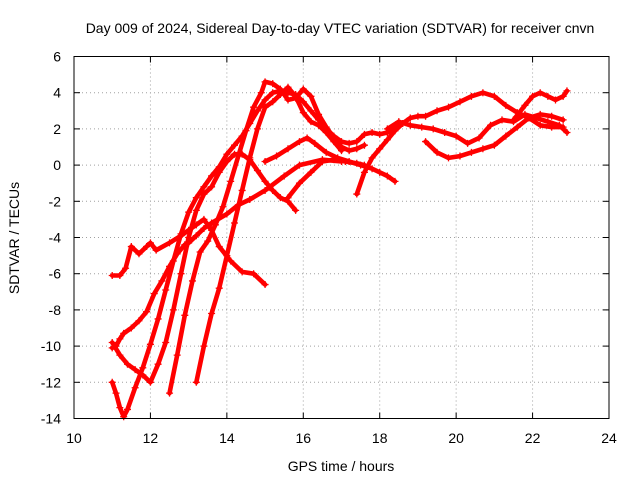 The width and height of the screenshot is (640, 480). I want to click on x-tick-label: 14, so click(227, 438).